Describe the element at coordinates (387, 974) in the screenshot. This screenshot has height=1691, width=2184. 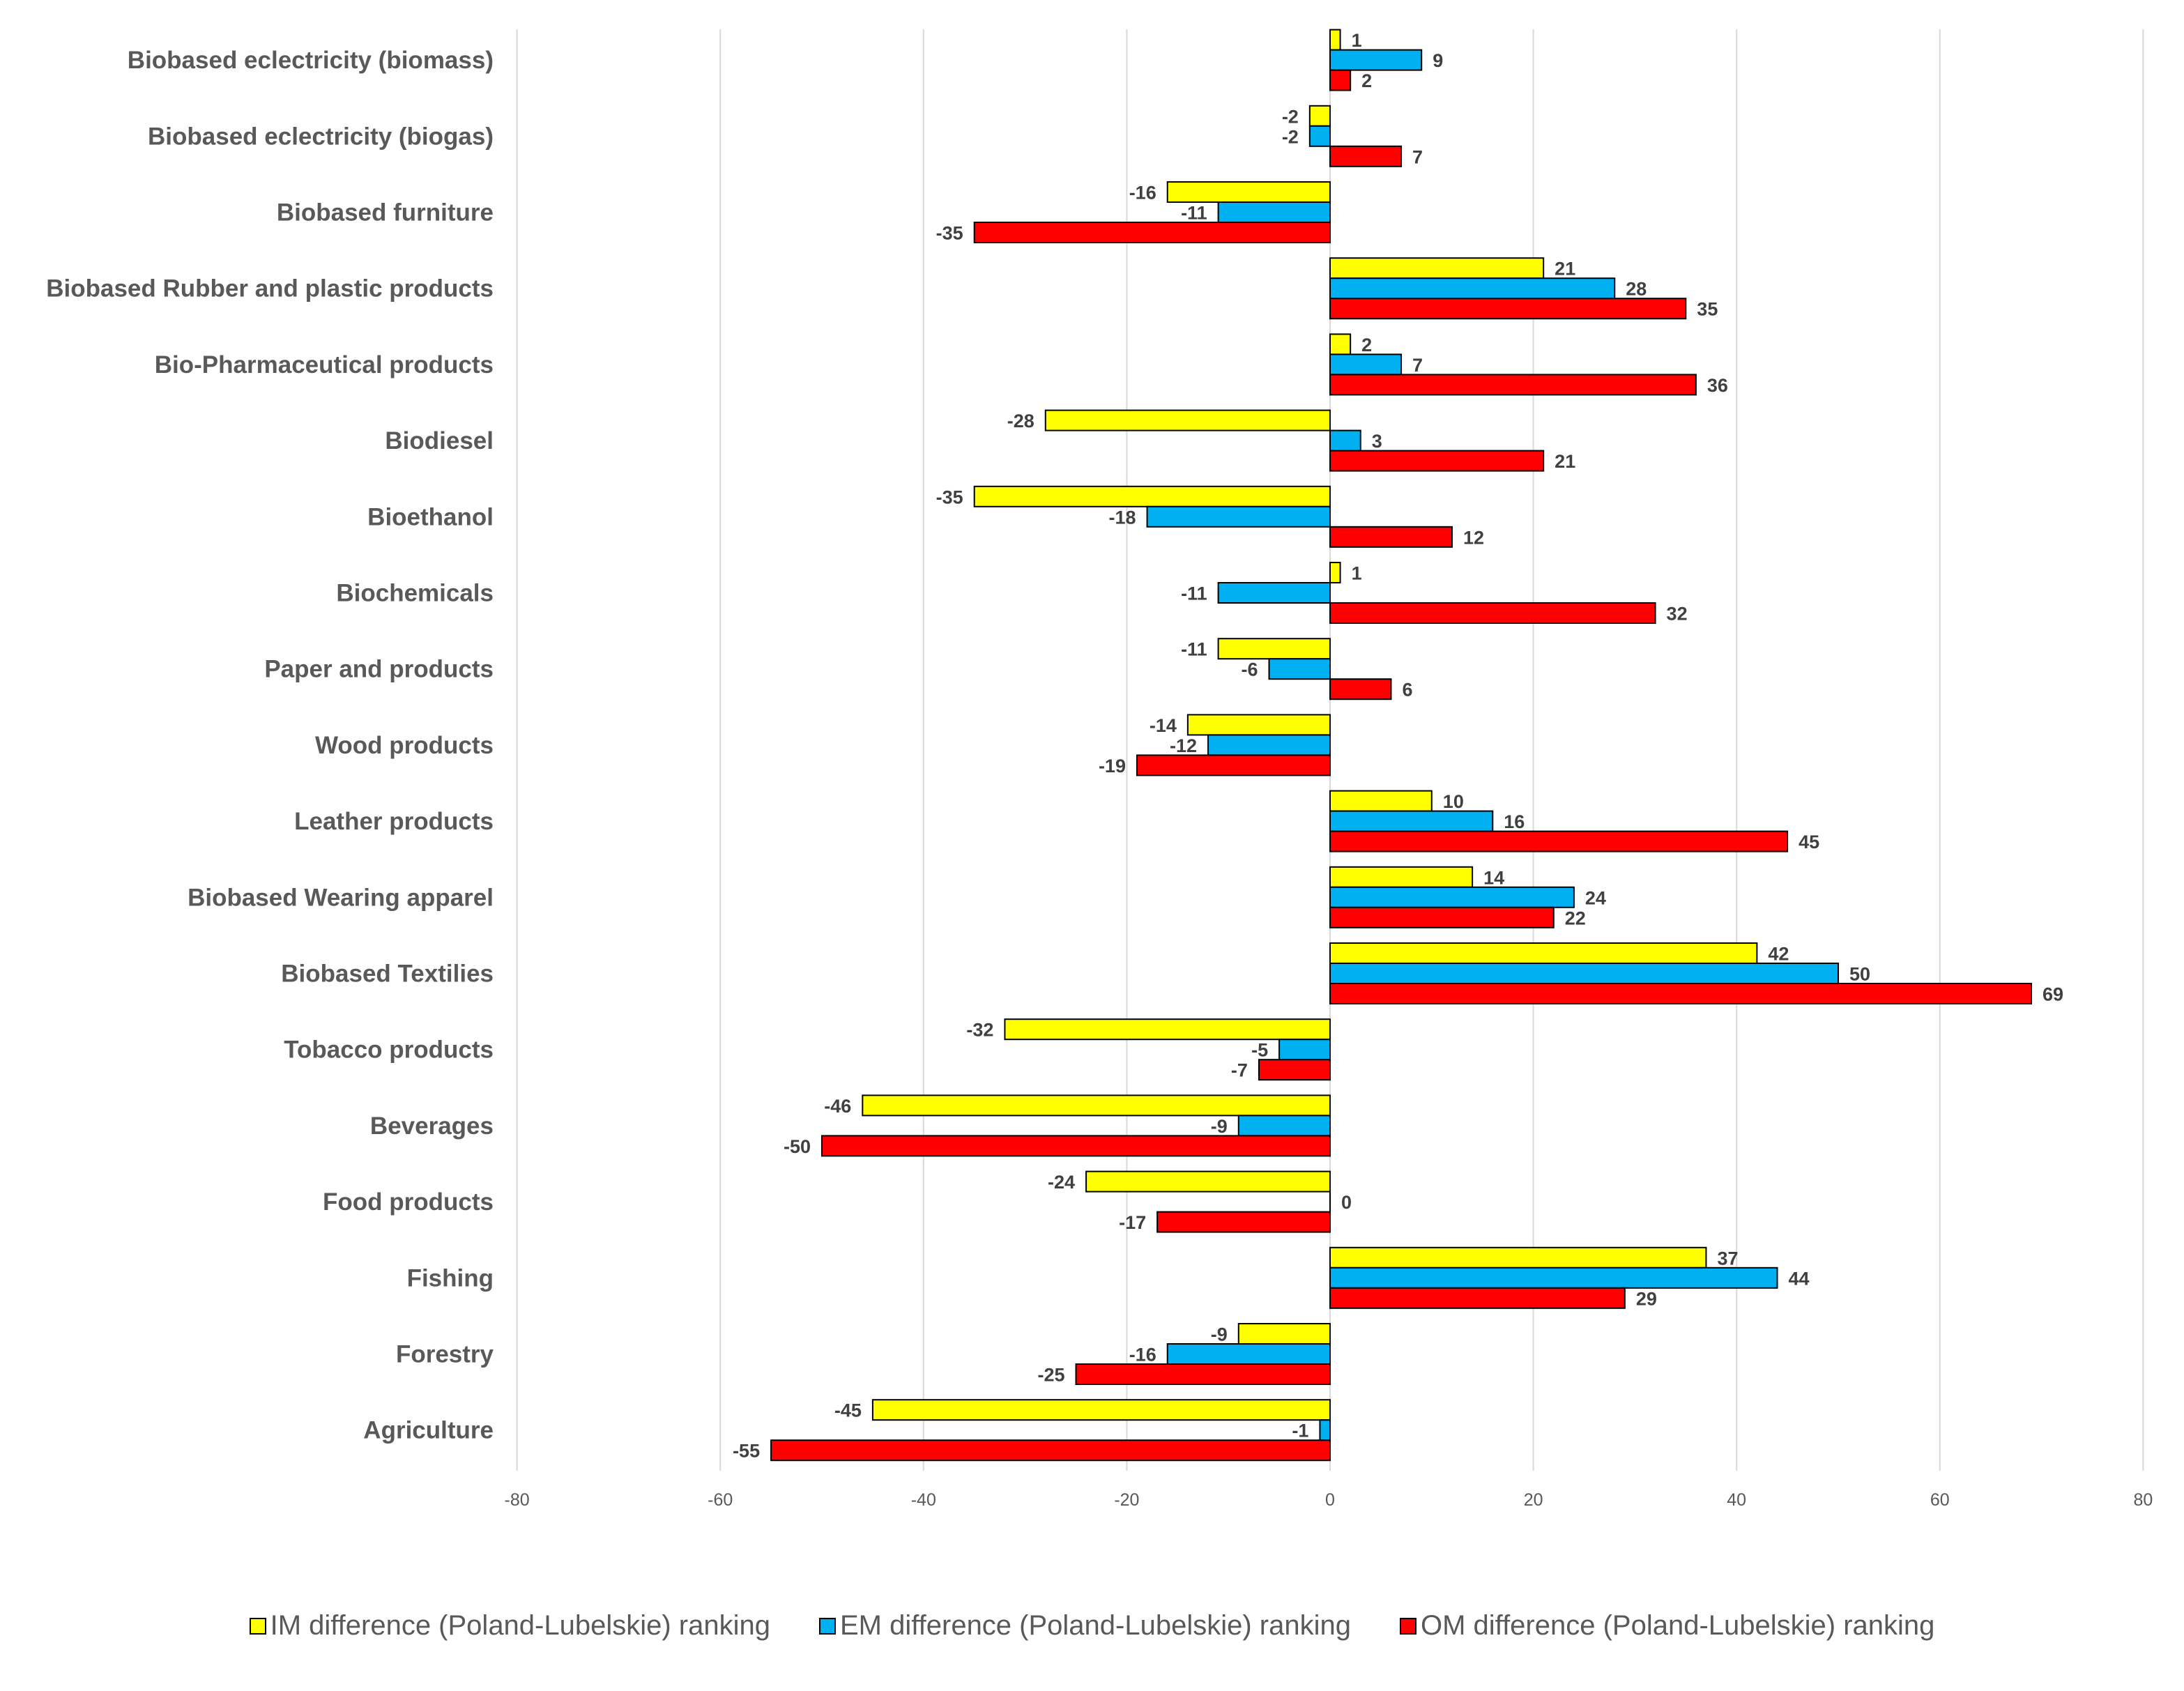
I see `category-label: Biobased Textilies` at that location.